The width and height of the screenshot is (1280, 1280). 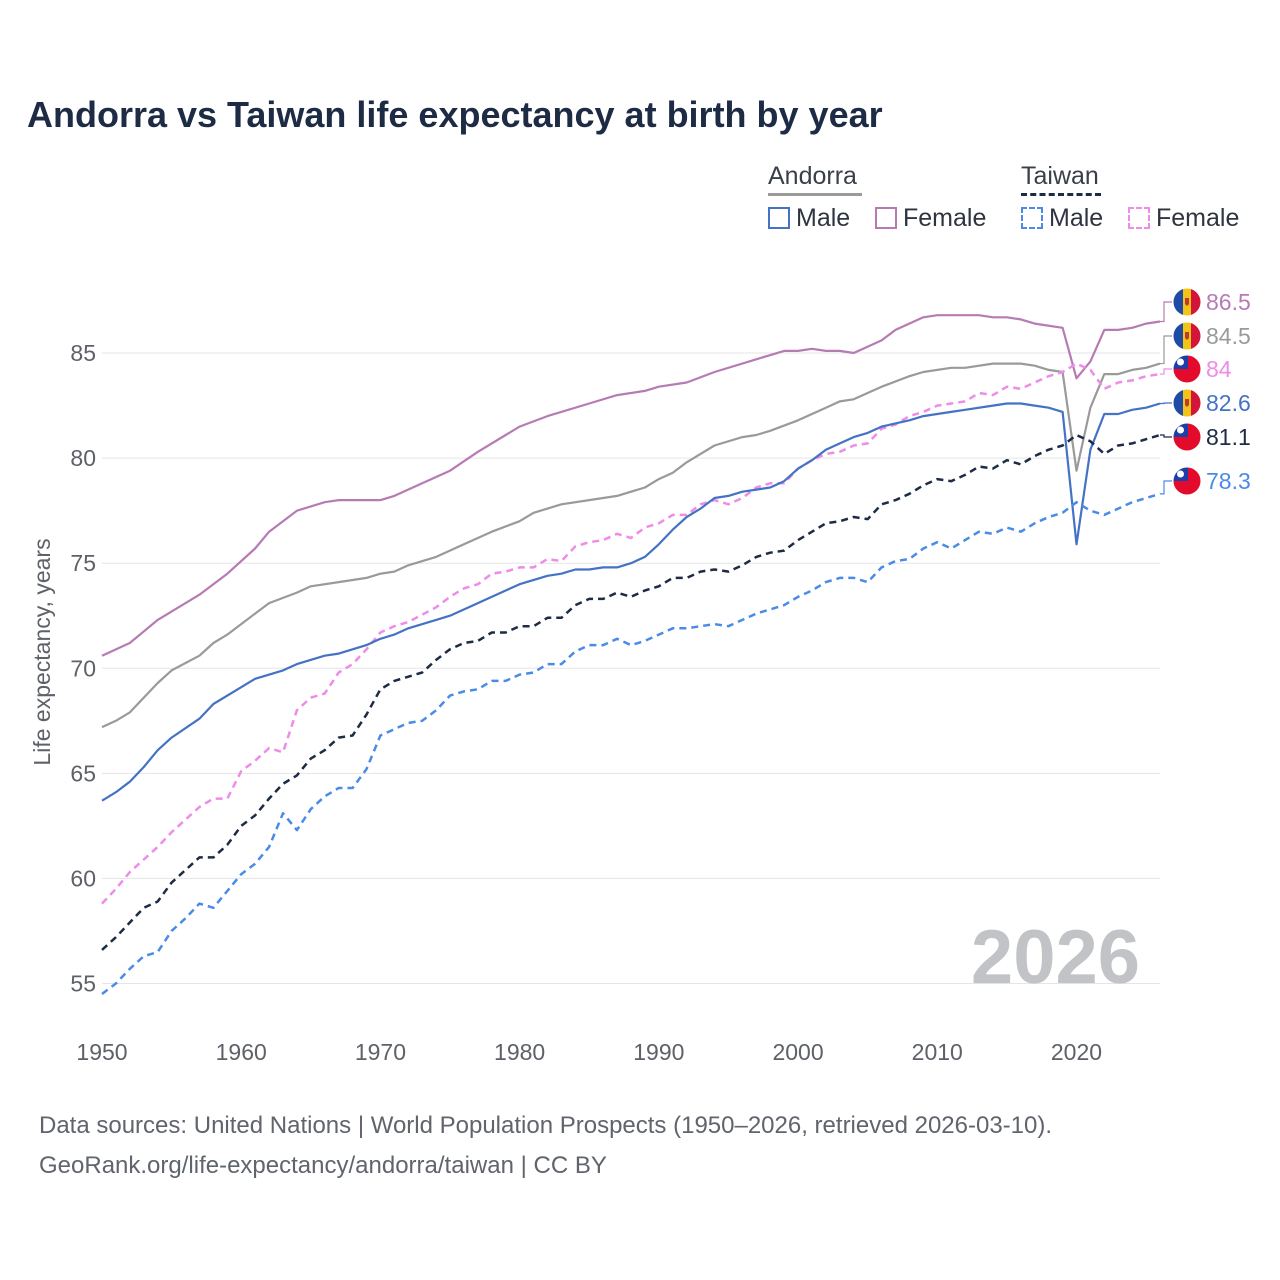 What do you see at coordinates (83, 353) in the screenshot?
I see `y-tick-label: 85` at bounding box center [83, 353].